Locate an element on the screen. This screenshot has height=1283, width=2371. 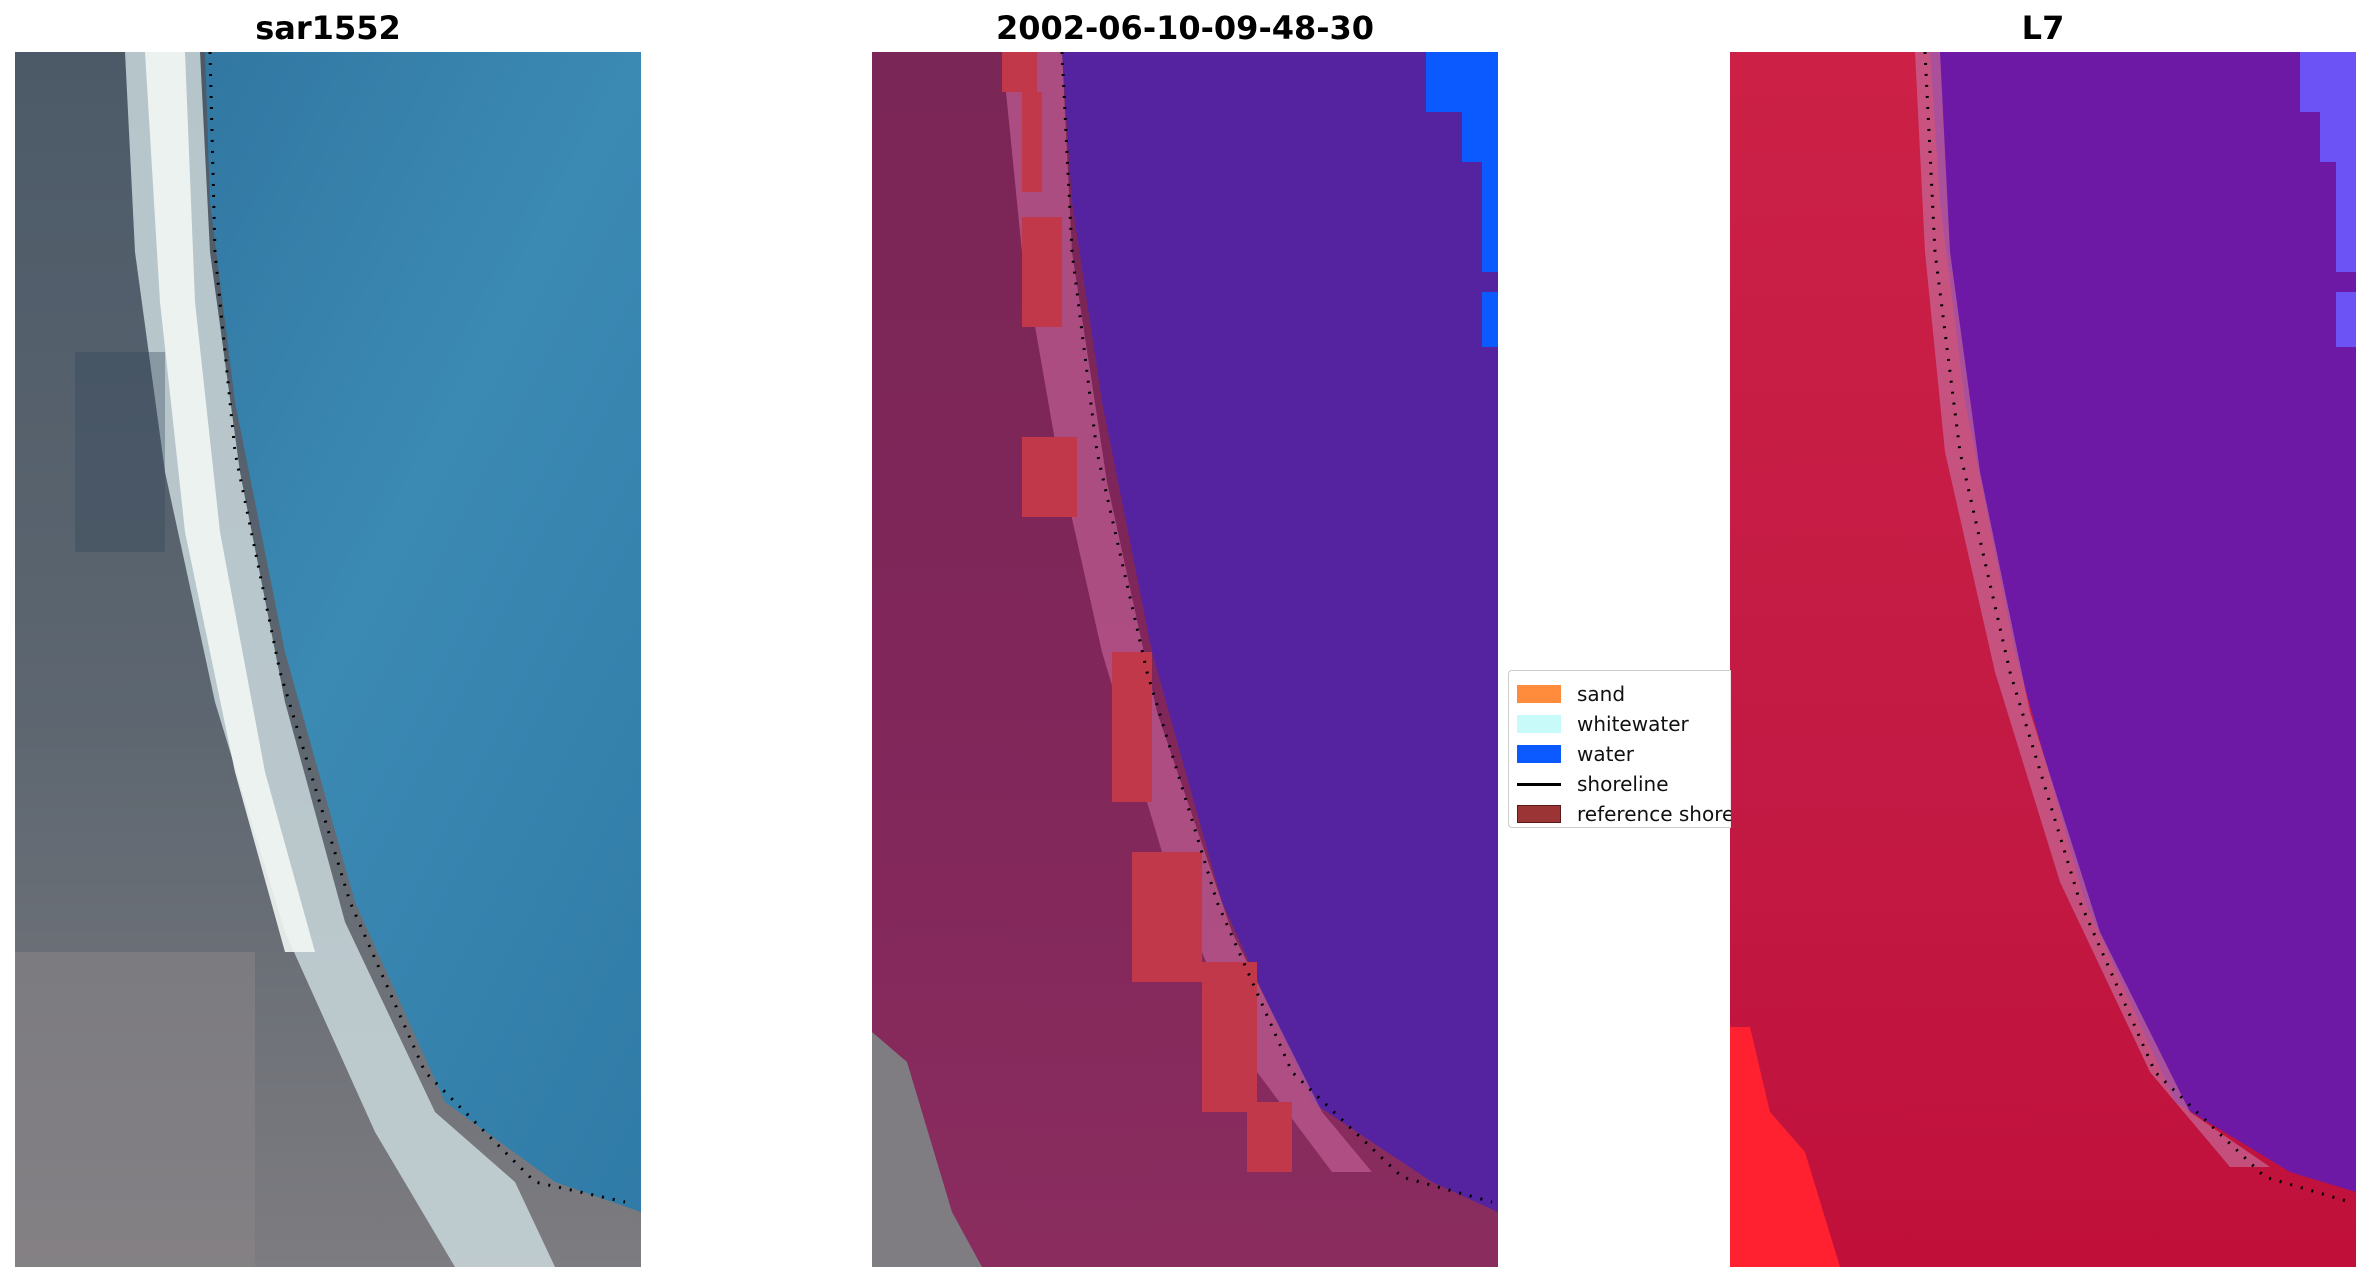
legend-item-reference-shoreline: reference shoreline is located at coordinates (1624, 814).